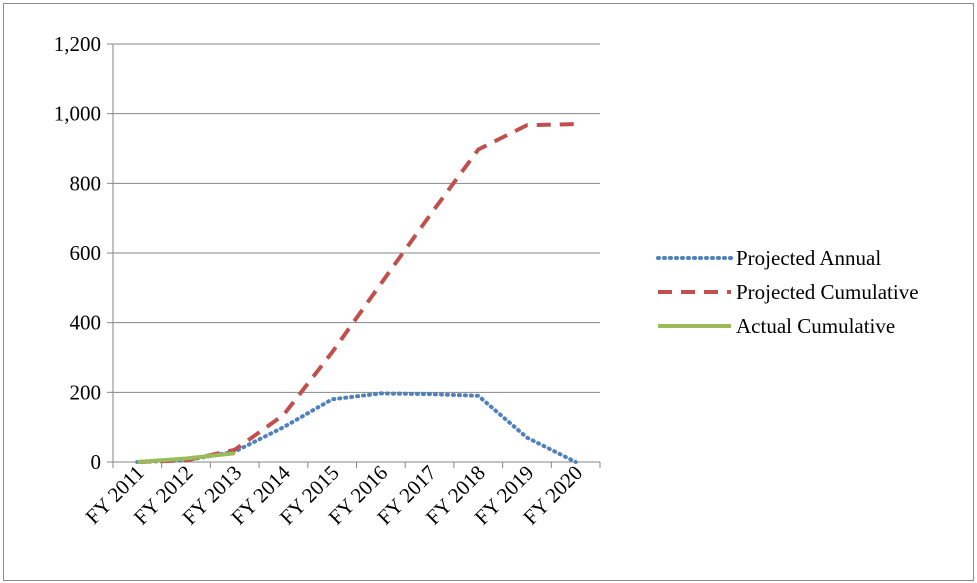 The image size is (977, 583). Describe the element at coordinates (86, 253) in the screenshot. I see `y-tick-label: 600` at that location.